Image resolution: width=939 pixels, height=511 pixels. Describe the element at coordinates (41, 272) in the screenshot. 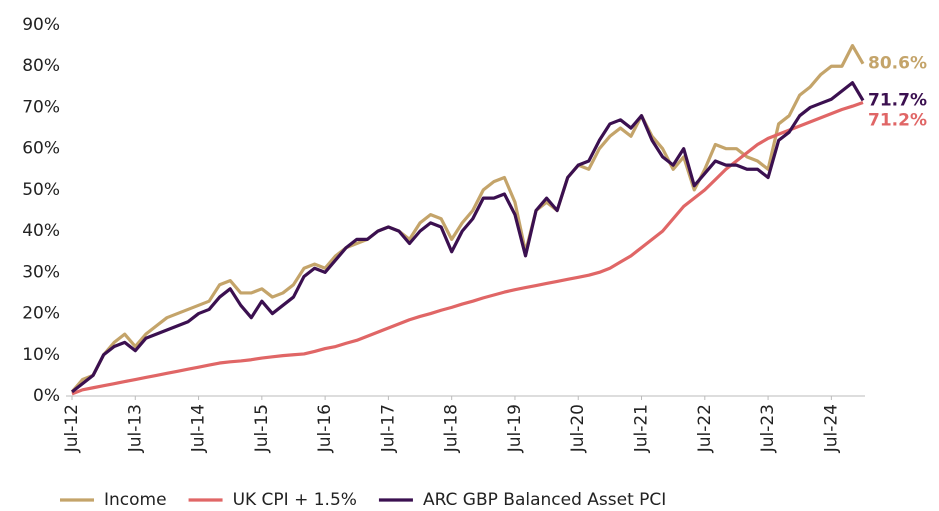

I see `y-tick-label: 30%` at that location.